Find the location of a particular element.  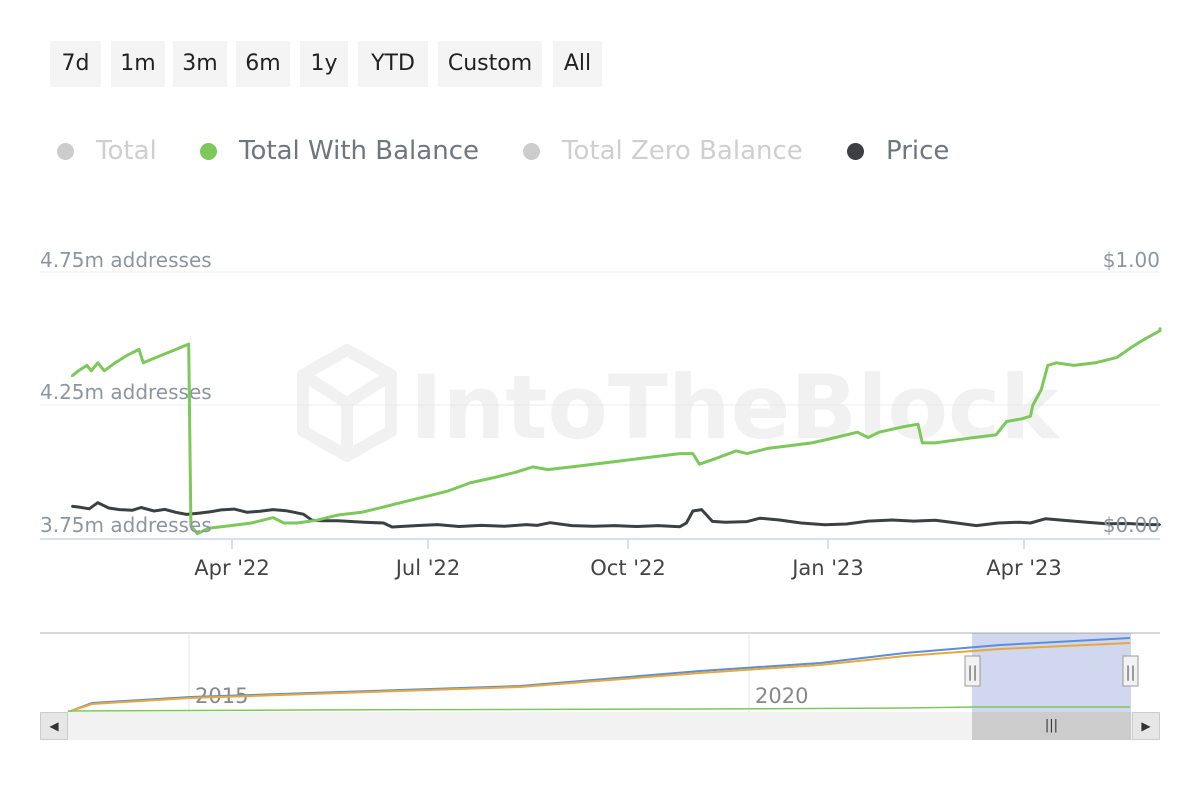

legend-item-total-zero-balance: Total Zero Balance is located at coordinates (663, 151).